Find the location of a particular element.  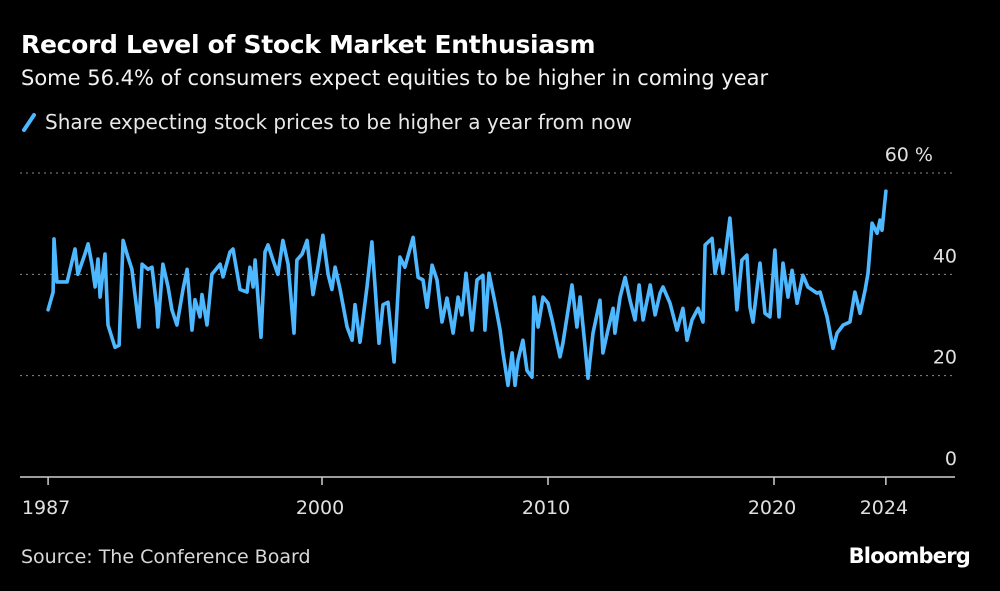

chart-title: Record Level of Stock Market Enthusiasm is located at coordinates (308, 44).